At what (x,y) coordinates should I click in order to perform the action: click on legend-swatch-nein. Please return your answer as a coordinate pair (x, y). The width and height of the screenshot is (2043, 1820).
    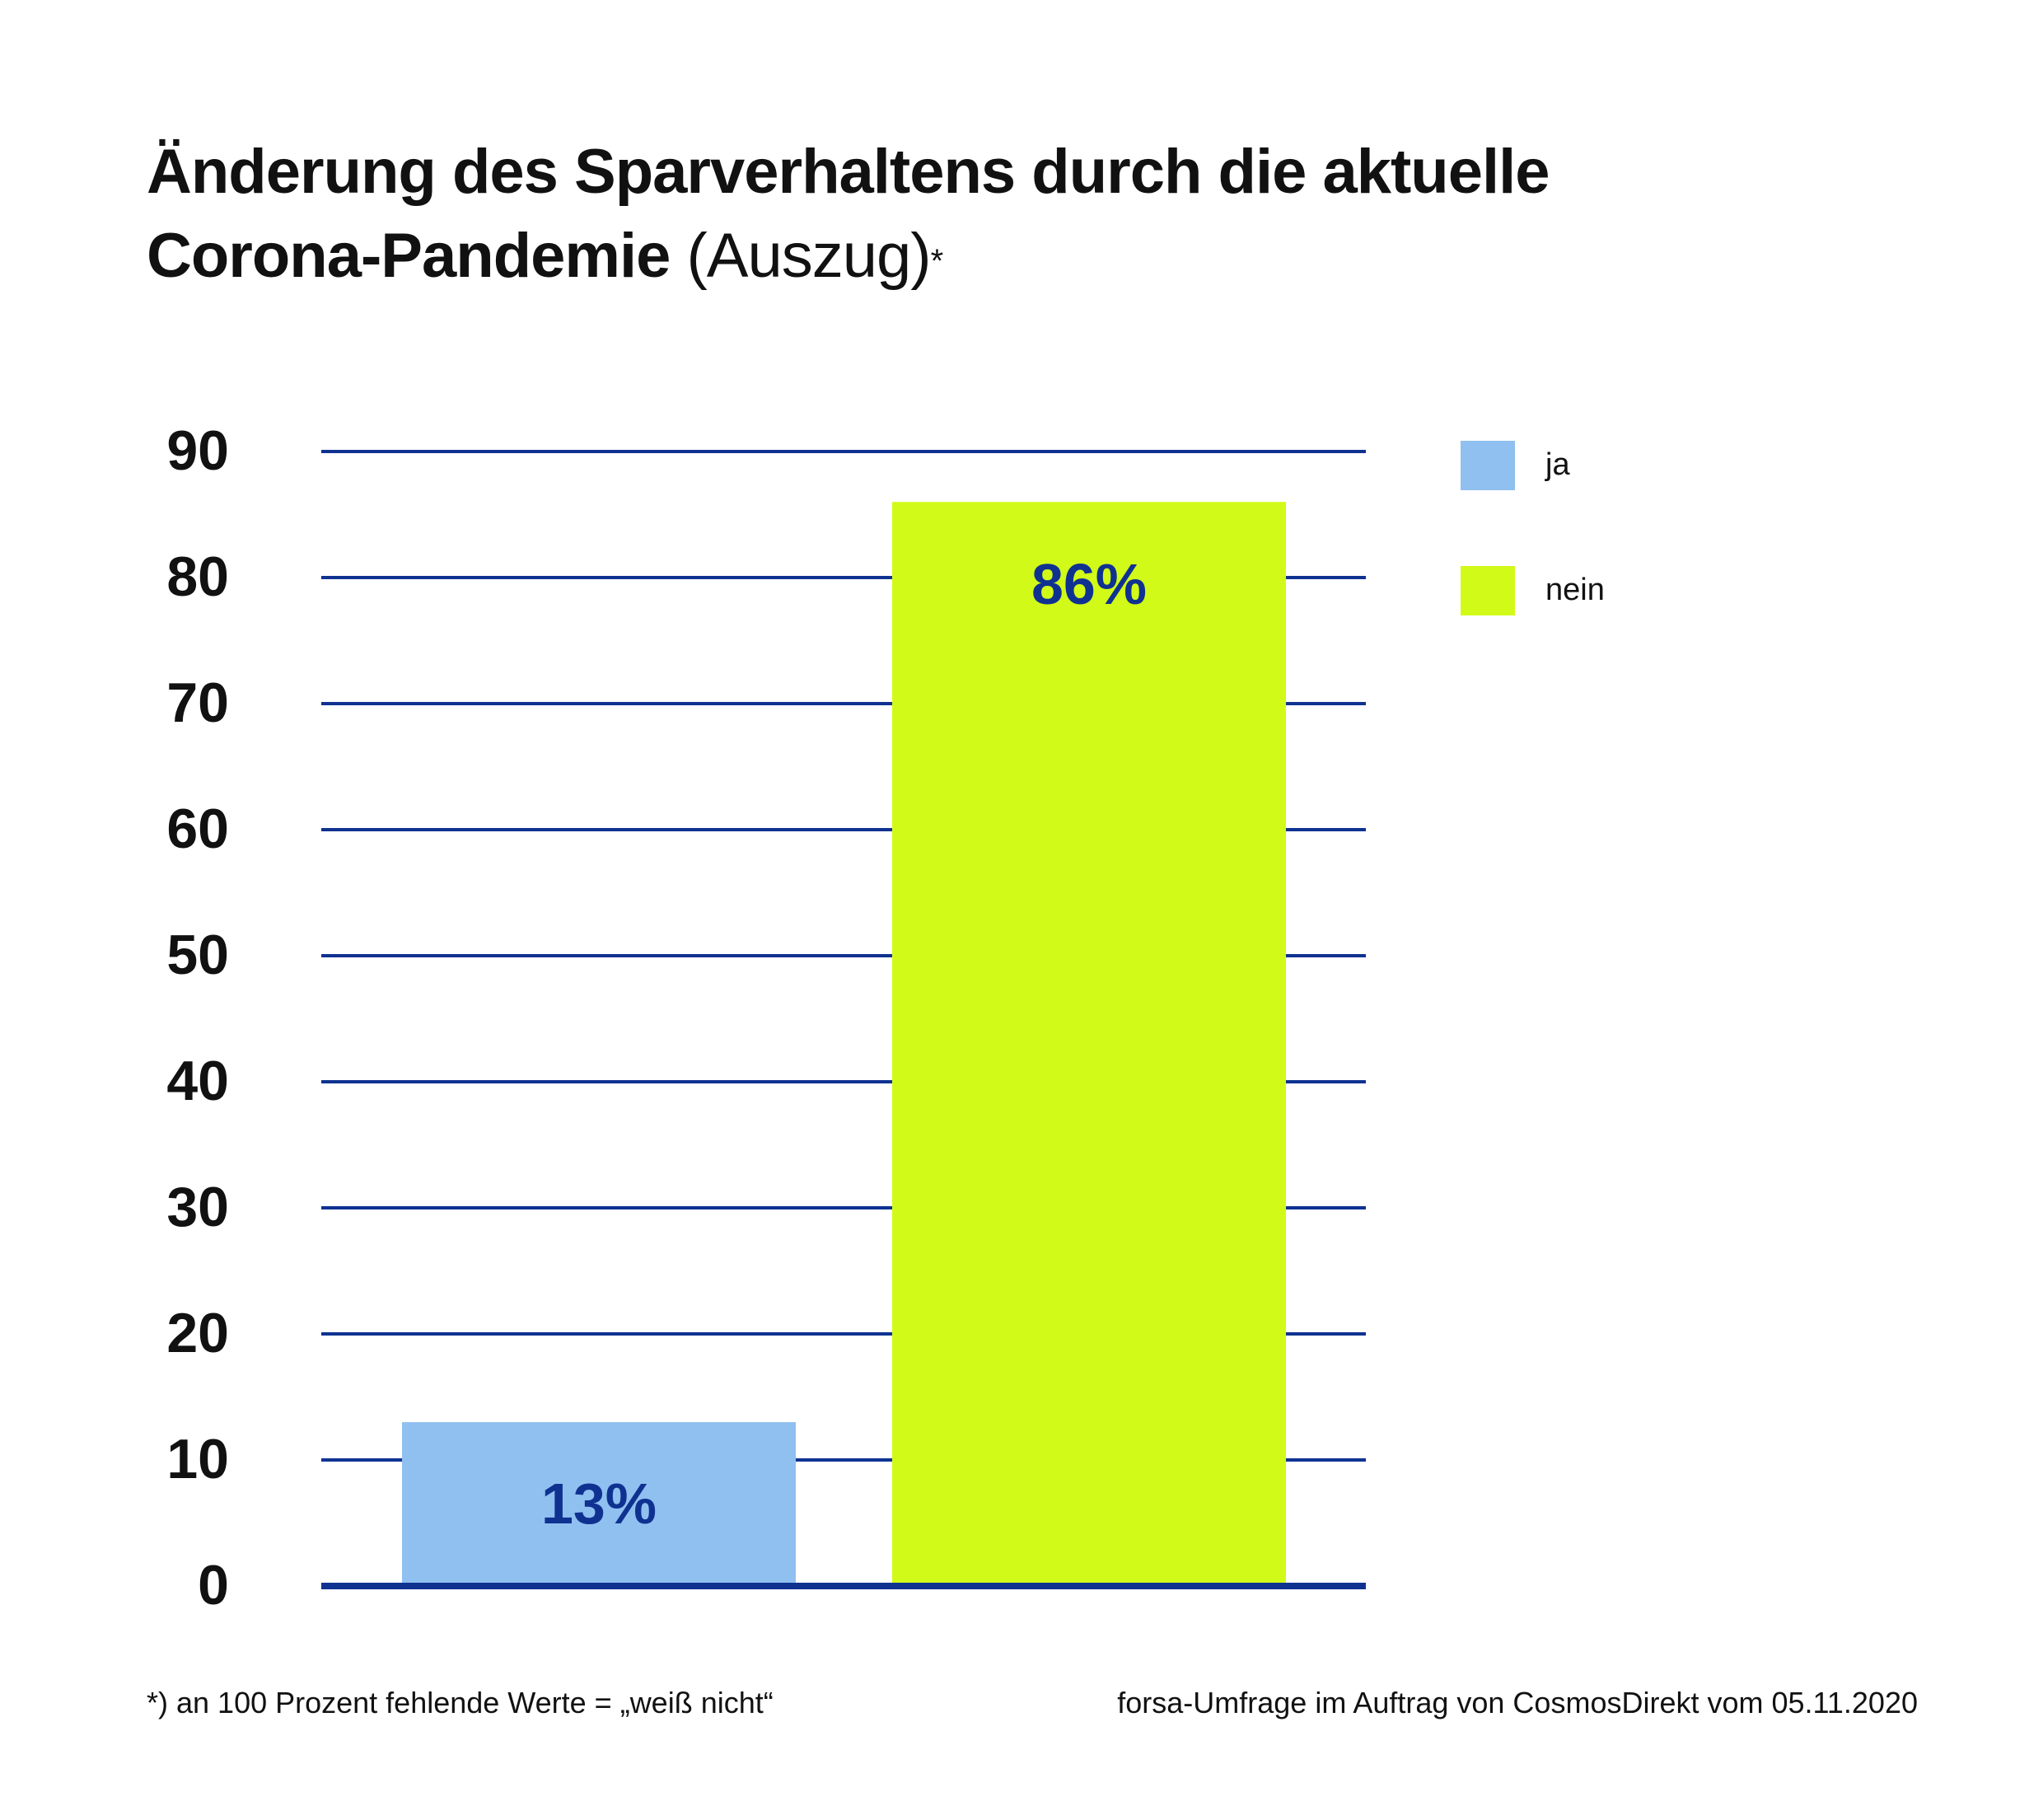
    Looking at the image, I should click on (1488, 590).